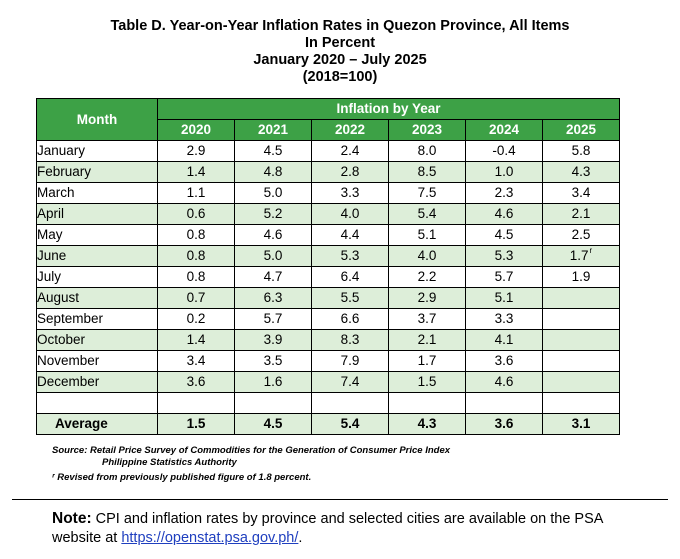 This screenshot has height=559, width=680. I want to click on month-cell: October, so click(97, 340).